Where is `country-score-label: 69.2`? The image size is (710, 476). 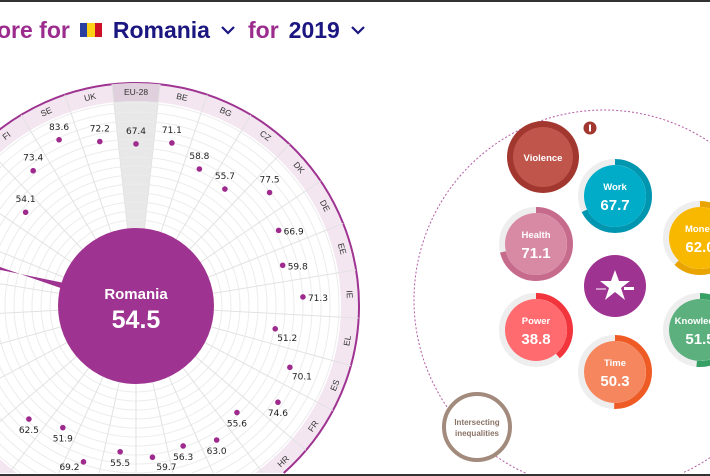 country-score-label: 69.2 is located at coordinates (69, 468).